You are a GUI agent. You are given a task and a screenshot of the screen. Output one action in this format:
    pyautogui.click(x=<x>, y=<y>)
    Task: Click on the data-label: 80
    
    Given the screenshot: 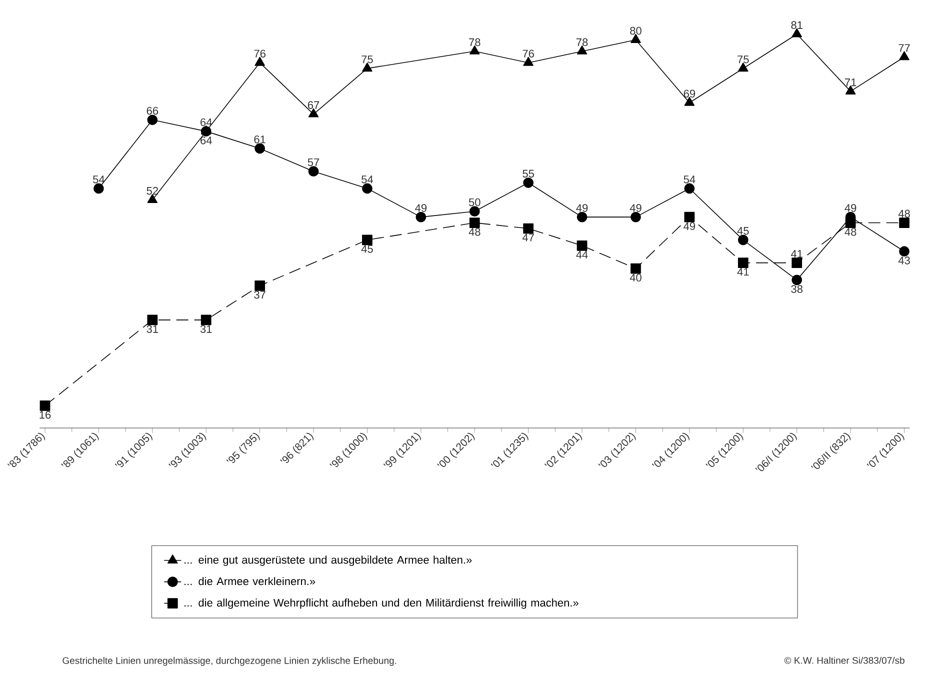 What is the action you would take?
    pyautogui.click(x=636, y=30)
    